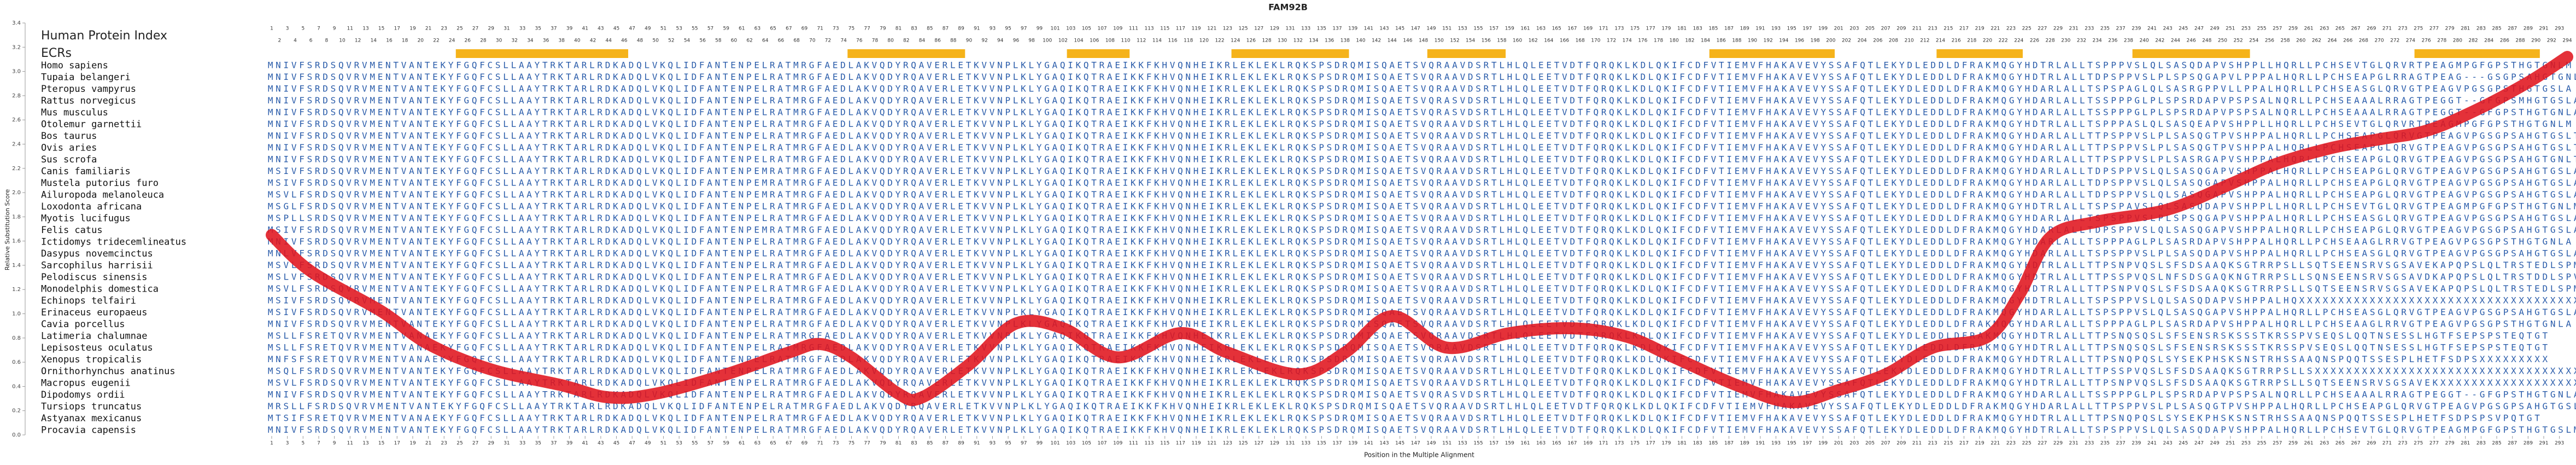  What do you see at coordinates (2199, 29) in the screenshot?
I see `position-label: 247` at bounding box center [2199, 29].